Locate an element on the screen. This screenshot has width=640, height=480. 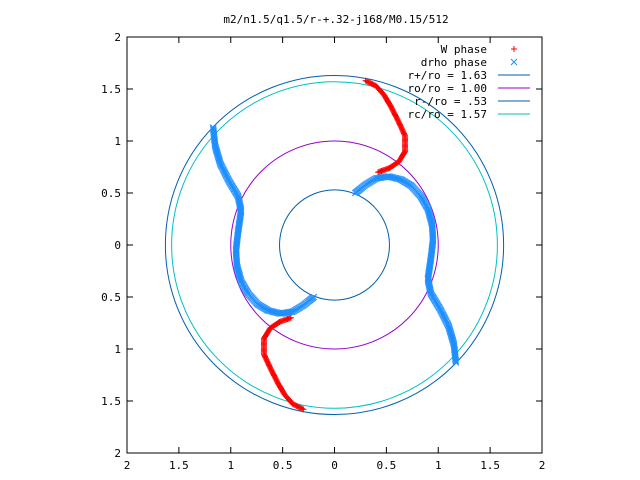
y-tick-labels: 2 1.5 1 0.5 0 0.5 1 1.5 2 is located at coordinates (111, 245).